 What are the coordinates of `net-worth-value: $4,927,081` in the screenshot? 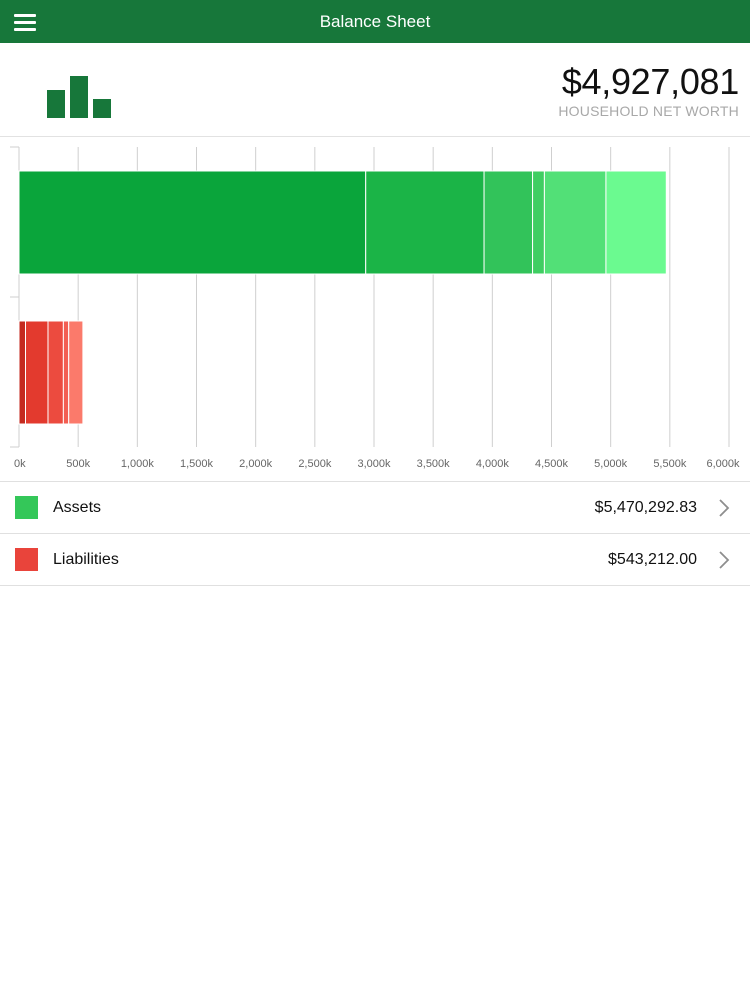 It's located at (650, 81).